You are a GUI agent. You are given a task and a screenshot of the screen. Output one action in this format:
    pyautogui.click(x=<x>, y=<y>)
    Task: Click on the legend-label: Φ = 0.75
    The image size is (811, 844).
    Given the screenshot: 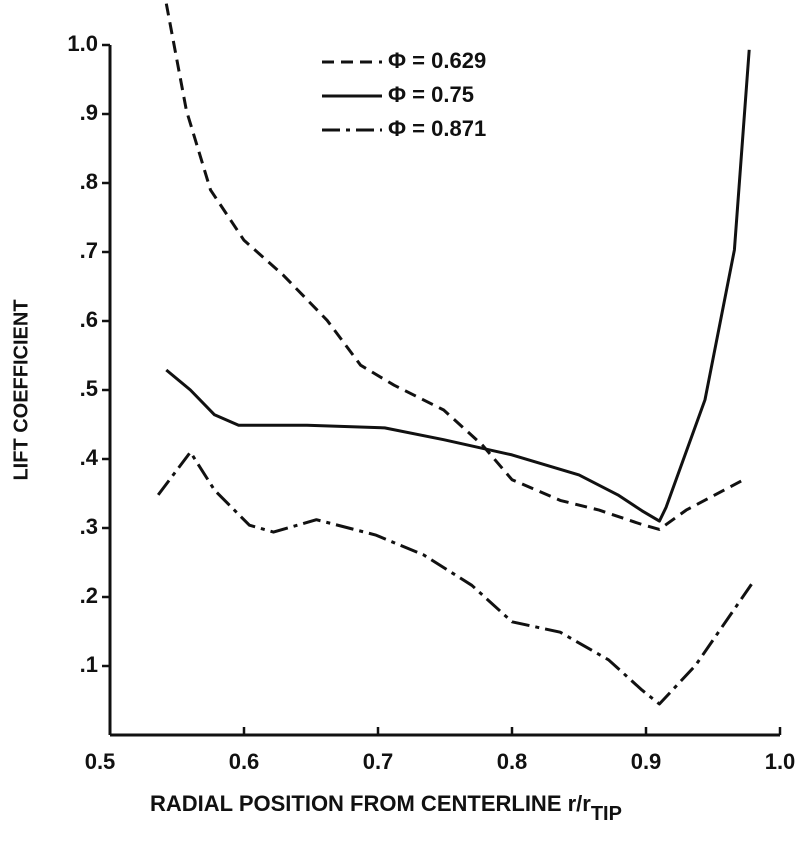 What is the action you would take?
    pyautogui.click(x=431, y=94)
    